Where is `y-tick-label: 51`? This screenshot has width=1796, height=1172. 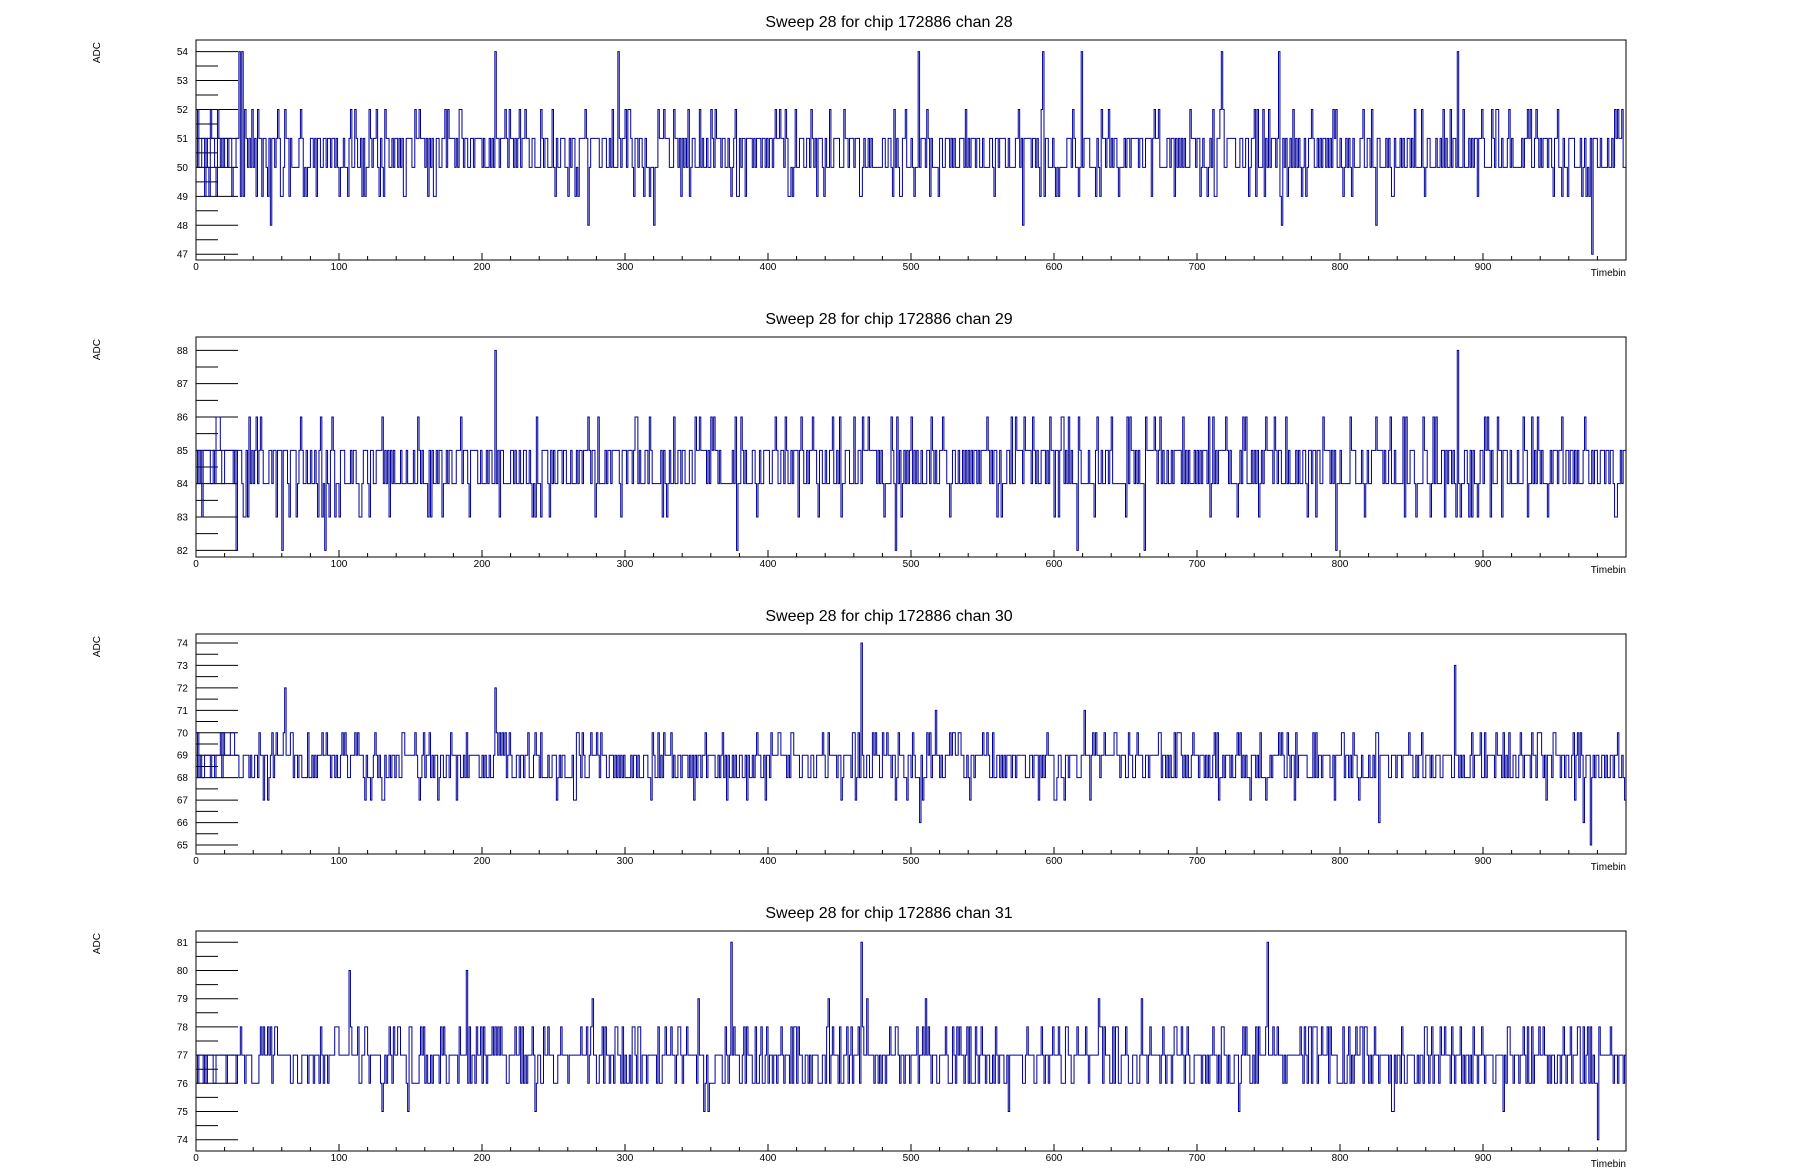
y-tick-label: 51 is located at coordinates (183, 139).